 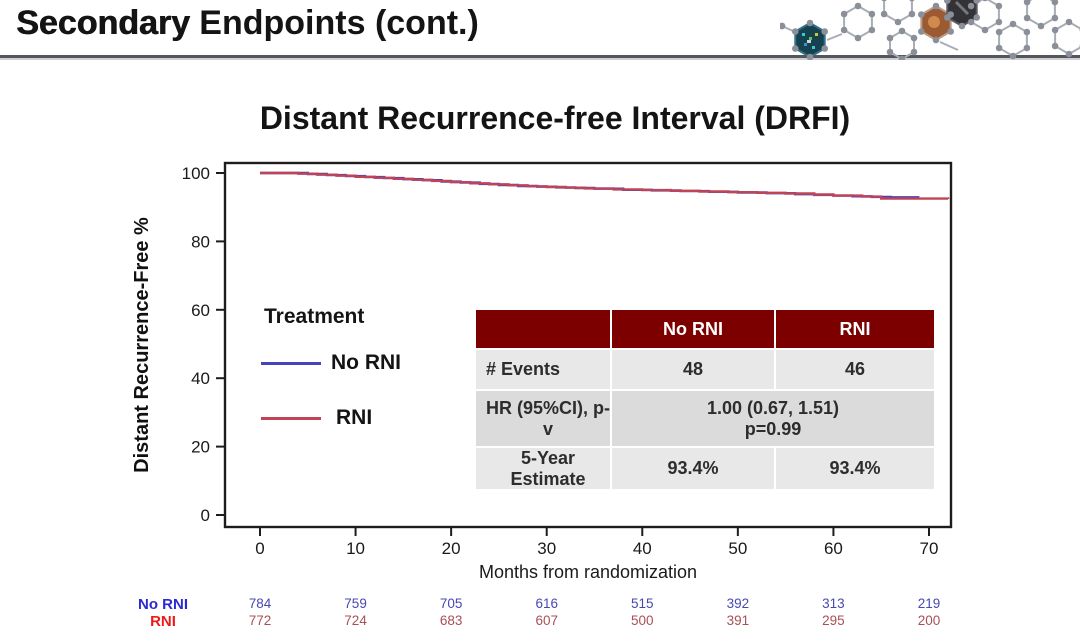 I want to click on y-tick-label: 40, so click(x=200, y=378).